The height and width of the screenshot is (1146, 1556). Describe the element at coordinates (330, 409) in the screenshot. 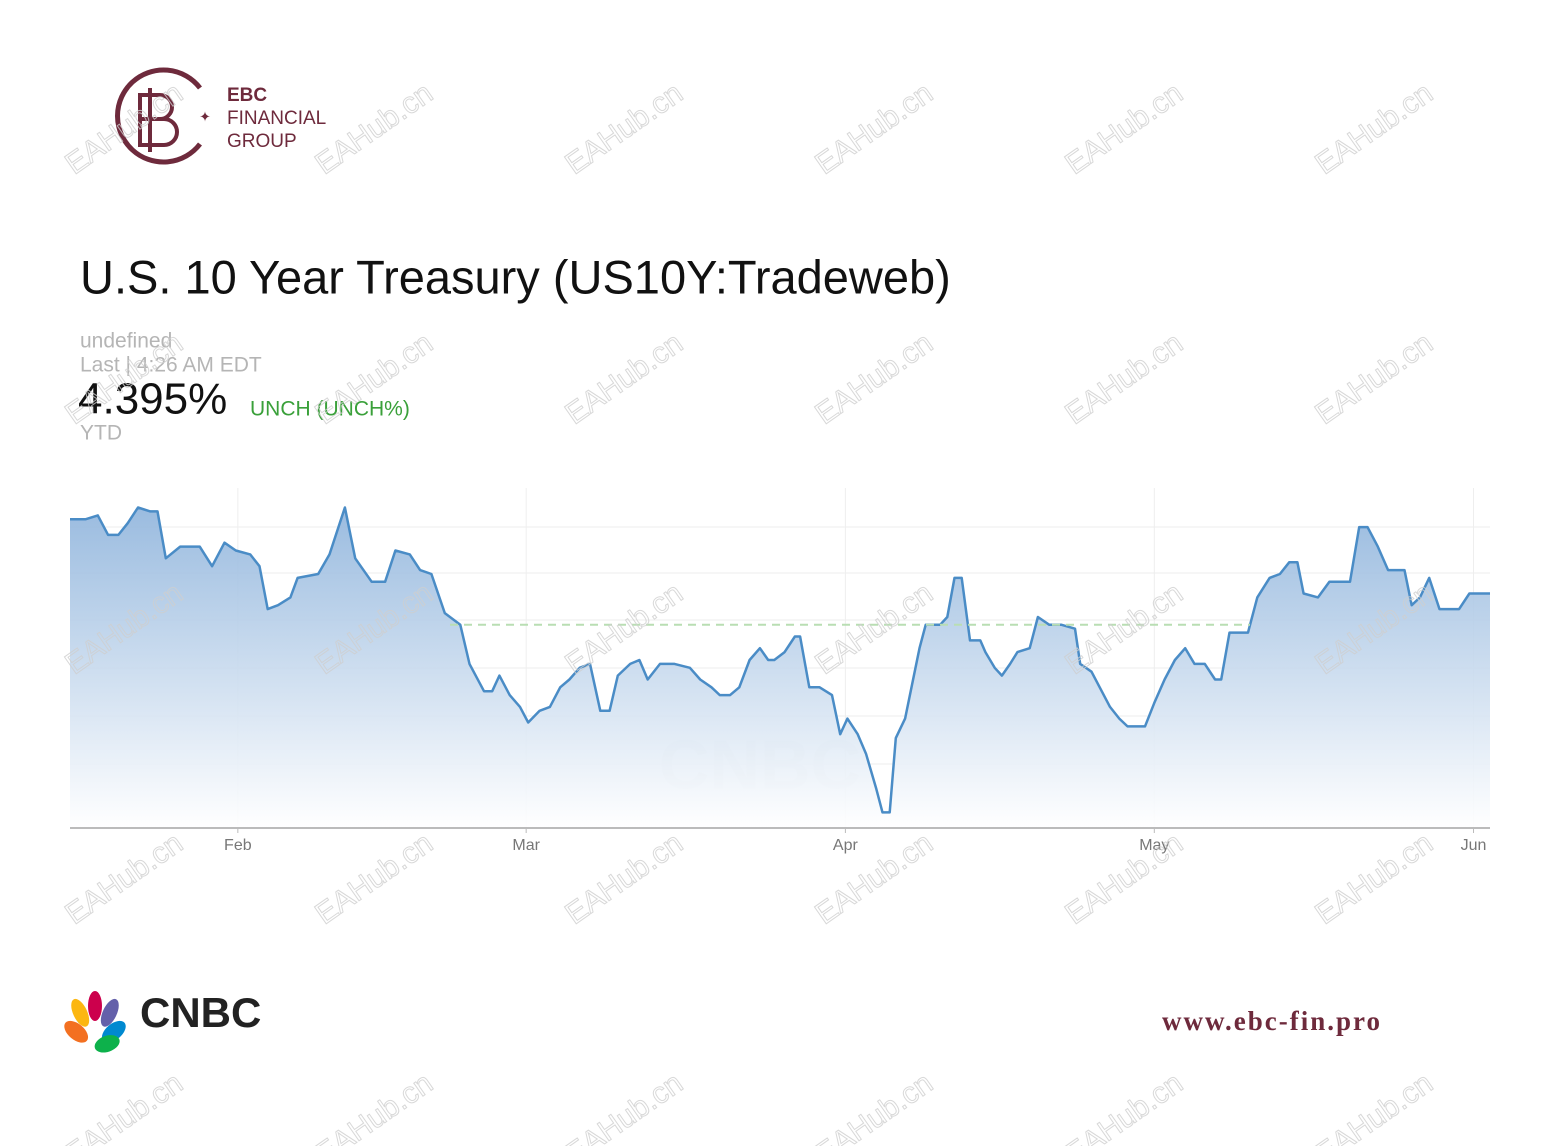

I see `quote-change: UNCH (UNCH%)` at that location.